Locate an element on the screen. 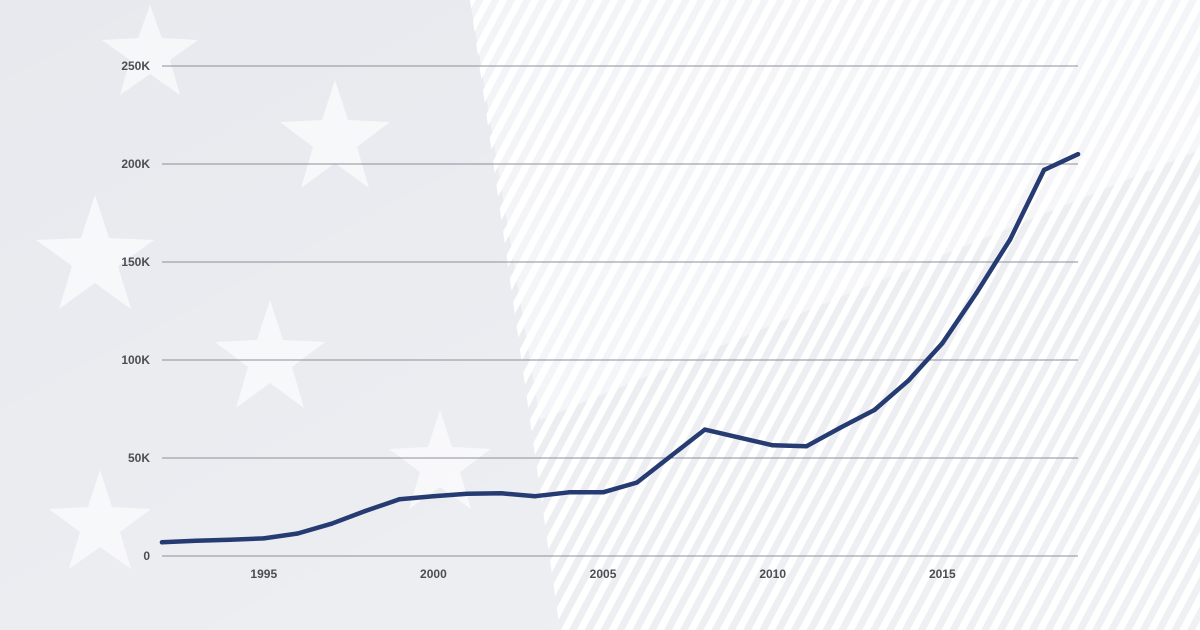  y-tick-label: 0 is located at coordinates (146, 556).